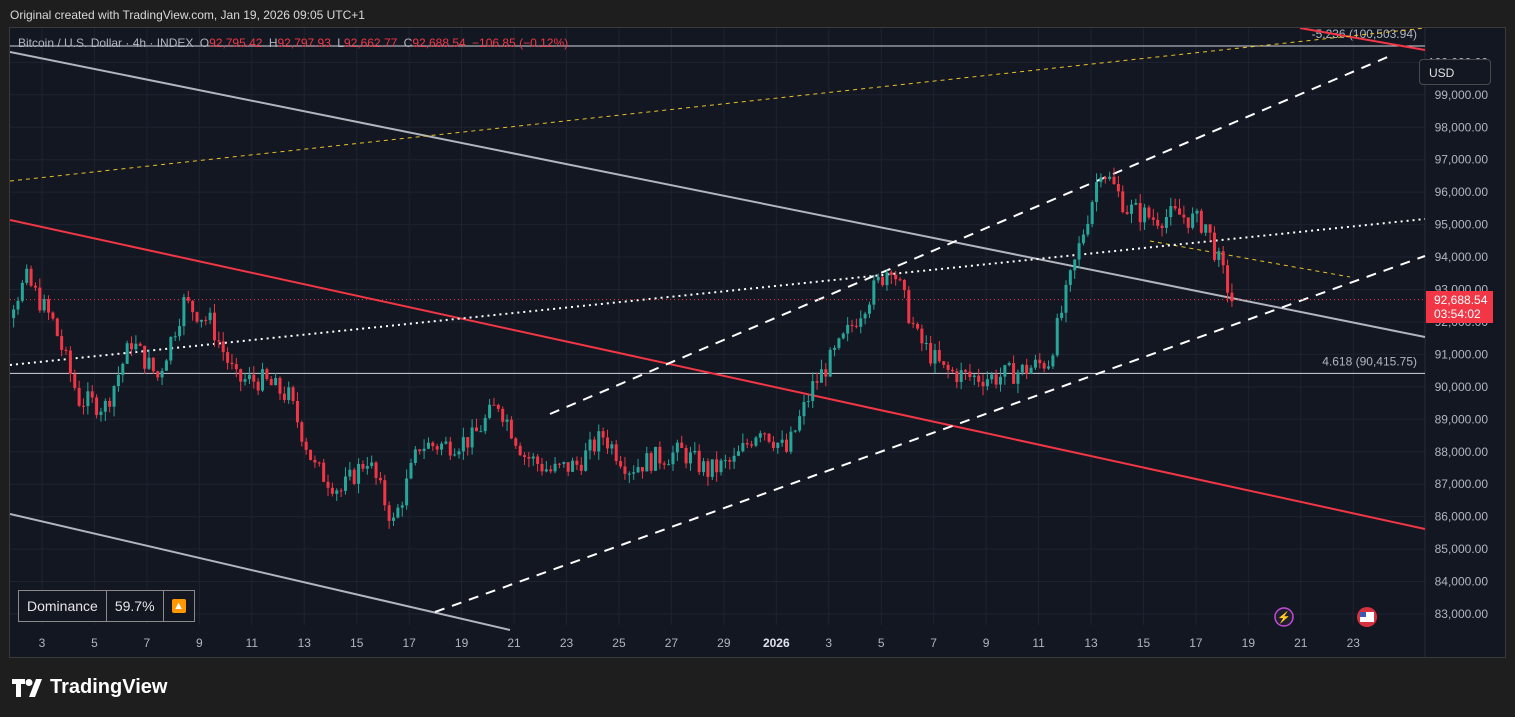 The width and height of the screenshot is (1515, 717). What do you see at coordinates (340, 43) in the screenshot?
I see `low-label: L` at bounding box center [340, 43].